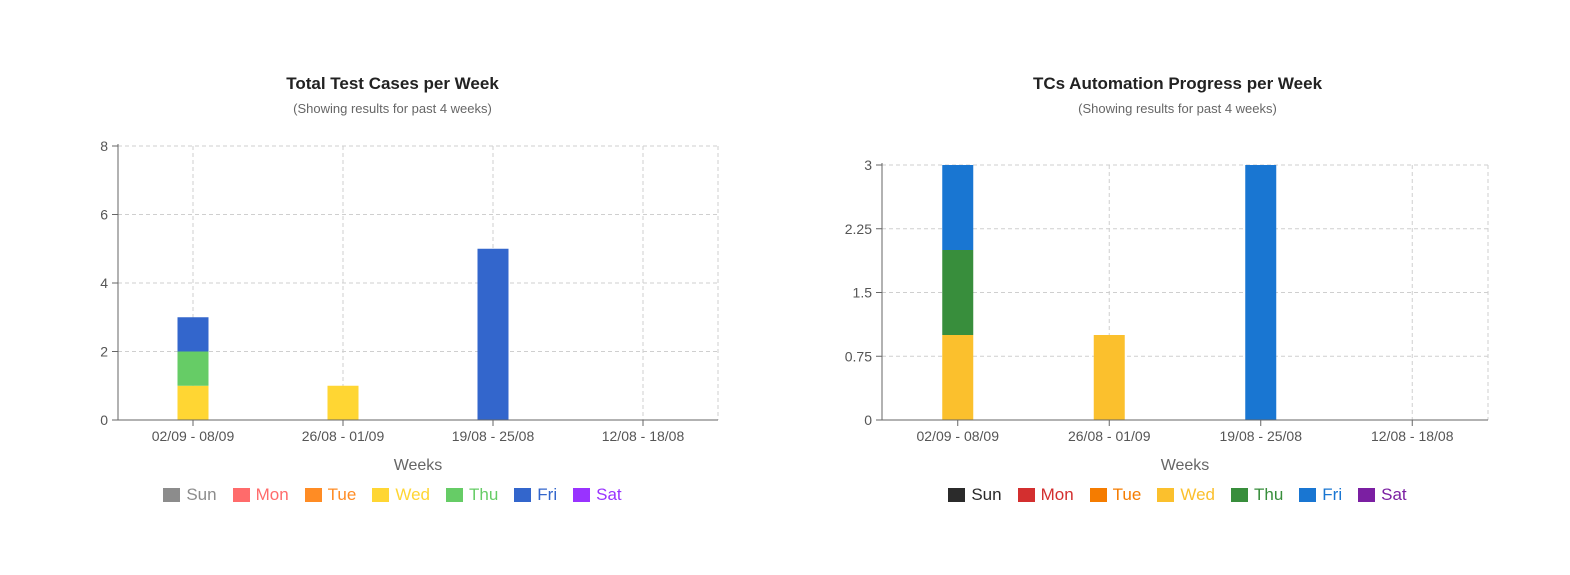 This screenshot has height=575, width=1570. Describe the element at coordinates (392, 83) in the screenshot. I see `chart-title: Total Test Cases per Week` at that location.